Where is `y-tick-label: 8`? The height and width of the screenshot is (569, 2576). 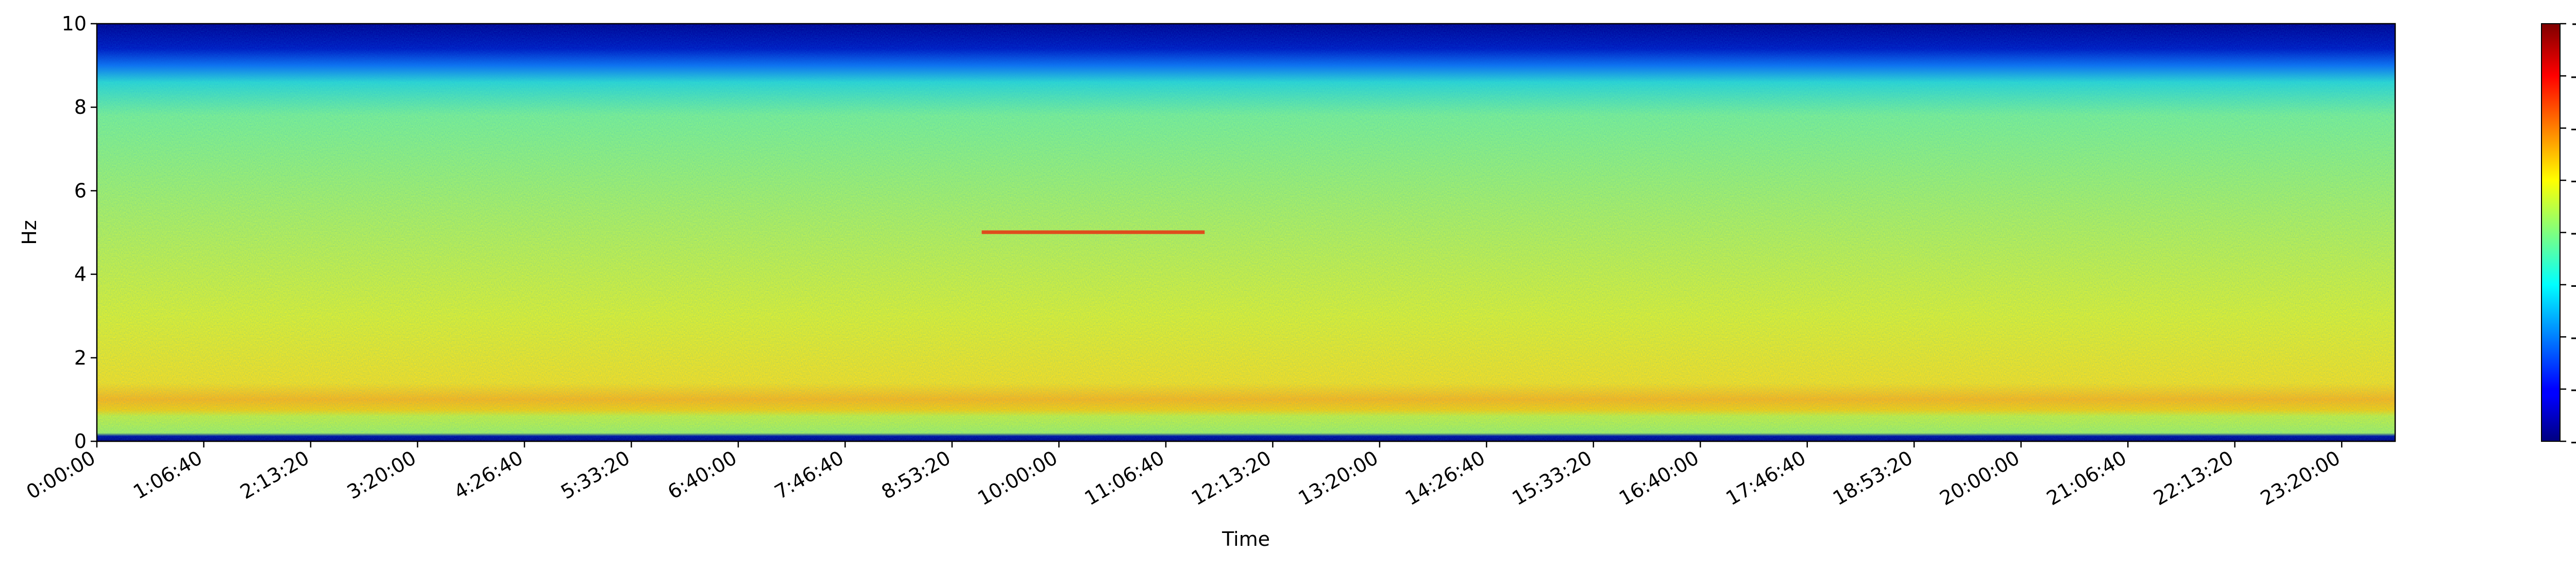 y-tick-label: 8 is located at coordinates (80, 107).